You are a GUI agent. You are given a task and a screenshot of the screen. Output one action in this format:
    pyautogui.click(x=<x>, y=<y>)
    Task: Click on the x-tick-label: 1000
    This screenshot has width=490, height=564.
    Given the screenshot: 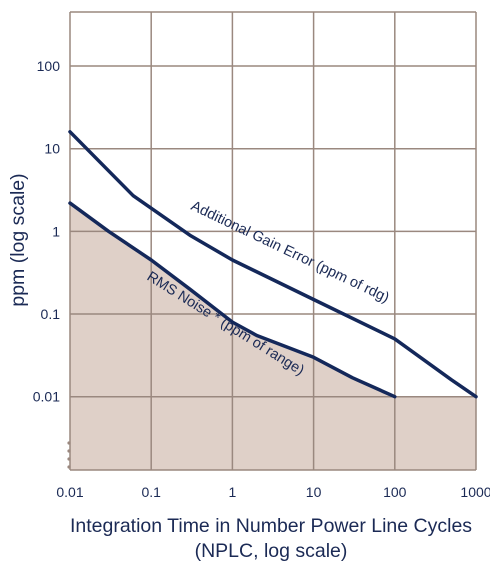 What is the action you would take?
    pyautogui.click(x=475, y=492)
    